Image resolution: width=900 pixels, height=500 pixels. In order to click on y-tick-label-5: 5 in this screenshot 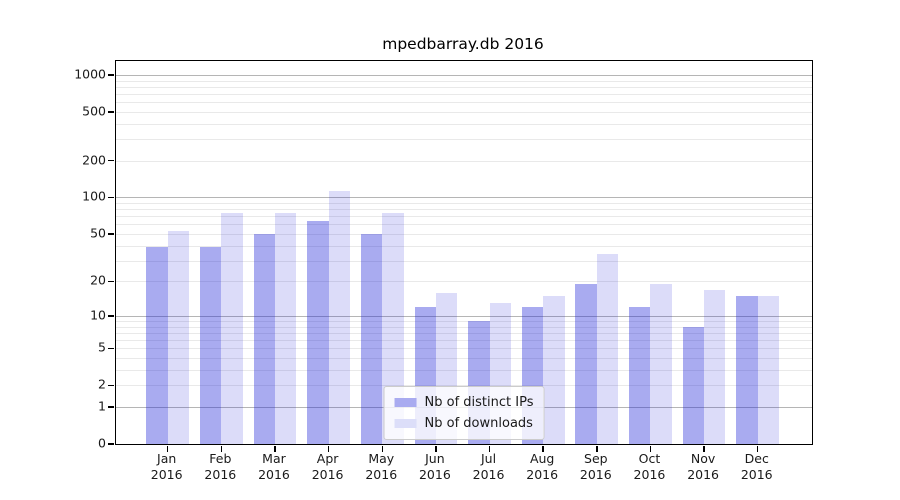, I will do `click(102, 347)`.